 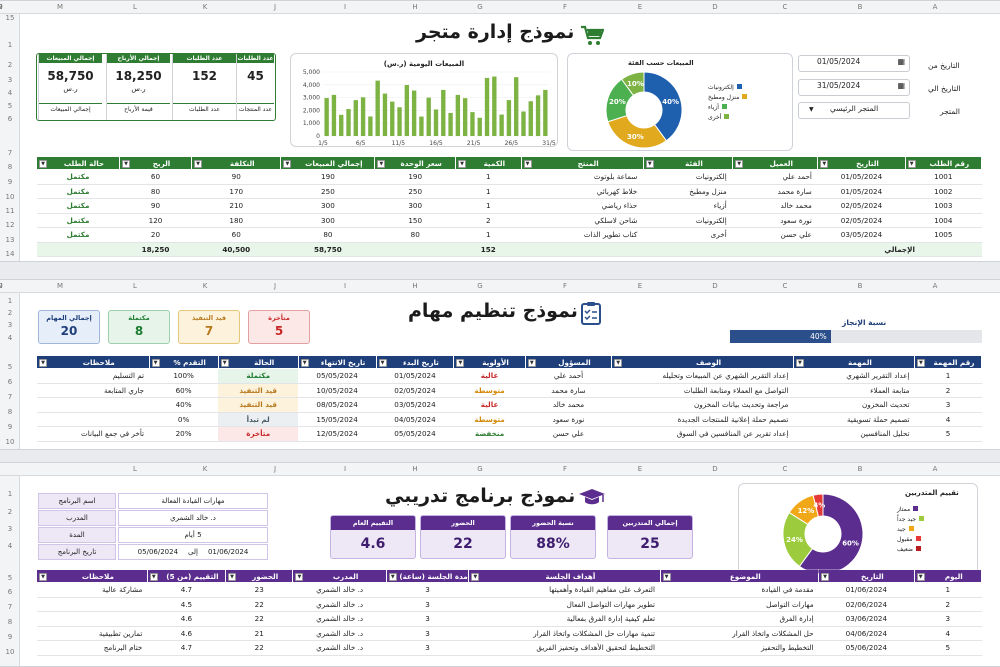 What do you see at coordinates (854, 405) in the screenshot?
I see `table-cell: تحديث المخزون` at bounding box center [854, 405].